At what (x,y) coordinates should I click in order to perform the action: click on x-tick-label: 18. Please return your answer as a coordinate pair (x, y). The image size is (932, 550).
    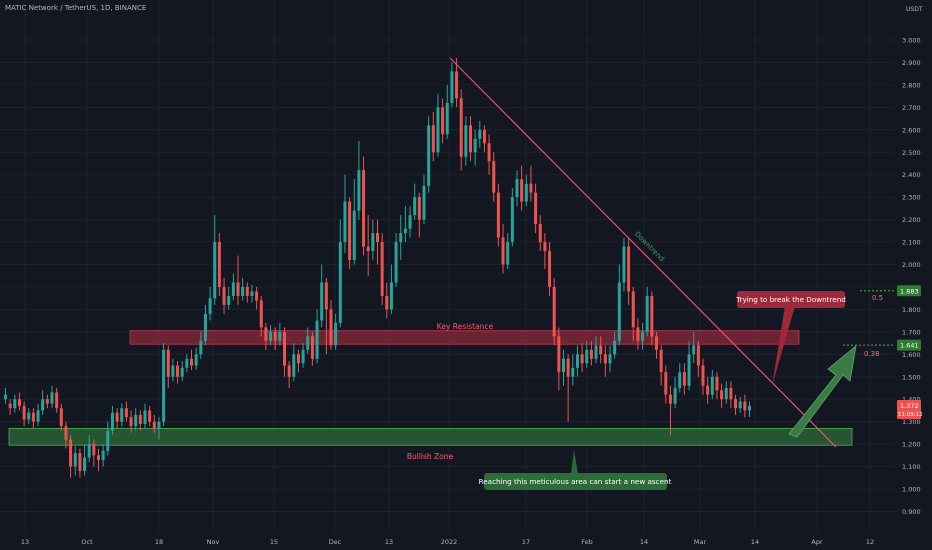
    Looking at the image, I should click on (159, 542).